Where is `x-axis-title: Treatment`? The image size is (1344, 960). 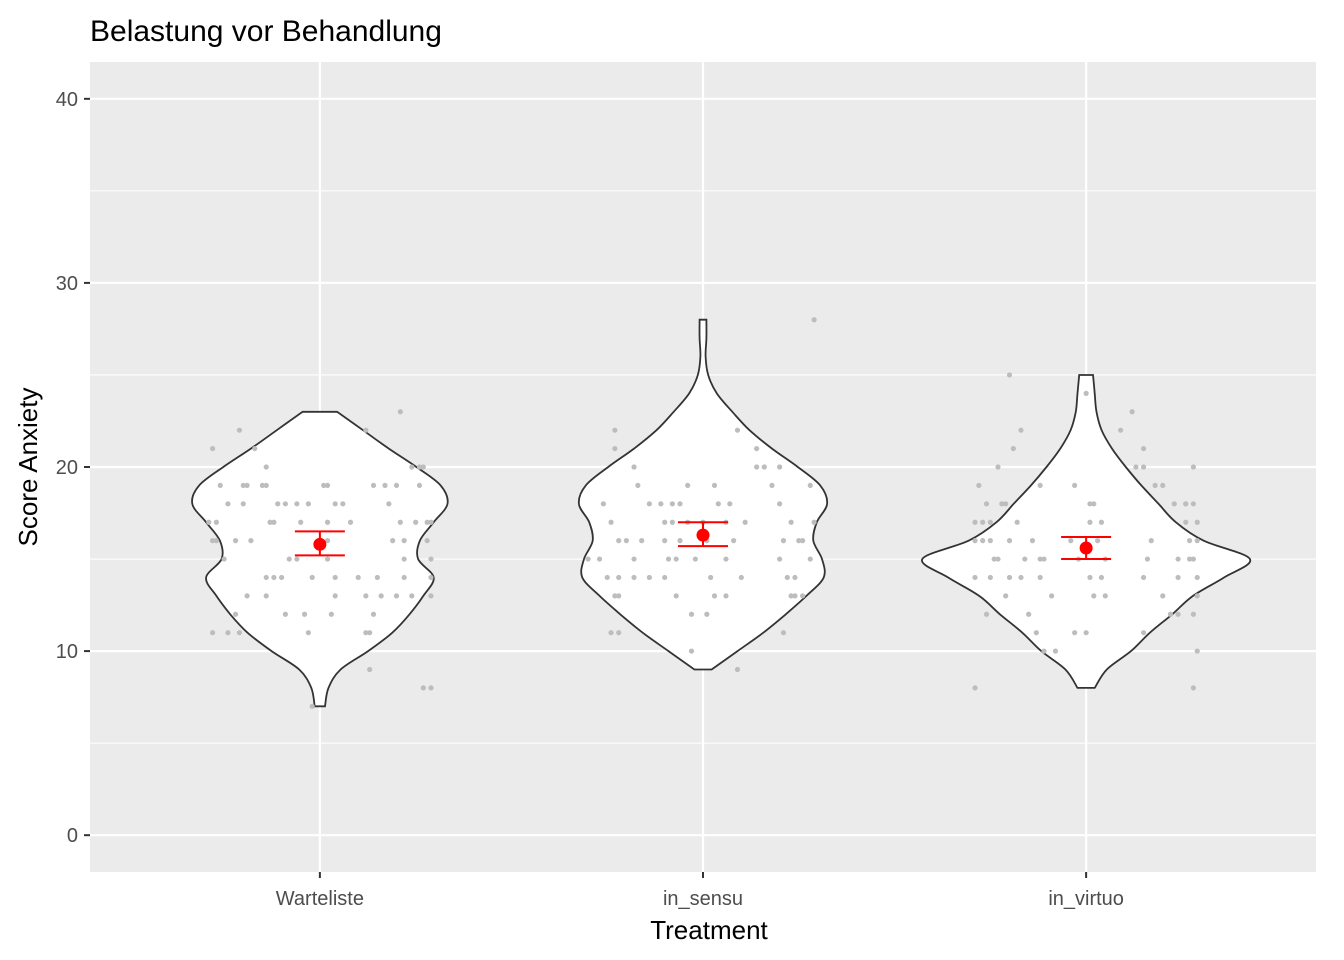 x-axis-title: Treatment is located at coordinates (709, 930).